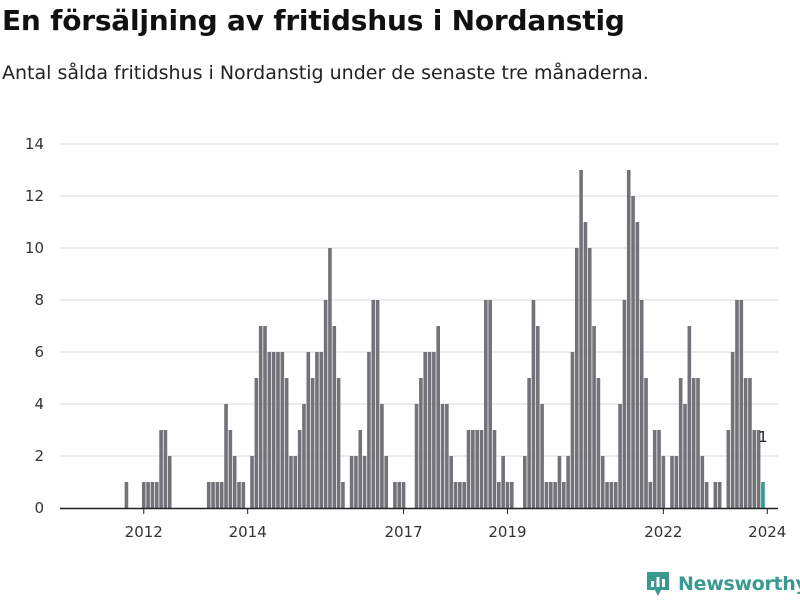 Image resolution: width=800 pixels, height=600 pixels. What do you see at coordinates (767, 532) in the screenshot?
I see `x-tick-label: 2024` at bounding box center [767, 532].